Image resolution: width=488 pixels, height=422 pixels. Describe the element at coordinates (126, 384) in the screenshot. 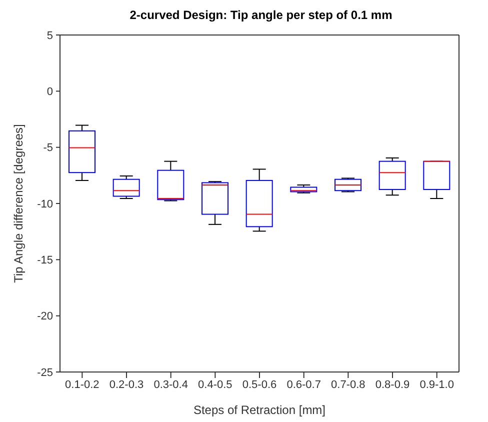

I see `x-tick-label: 0.2-0.3` at that location.